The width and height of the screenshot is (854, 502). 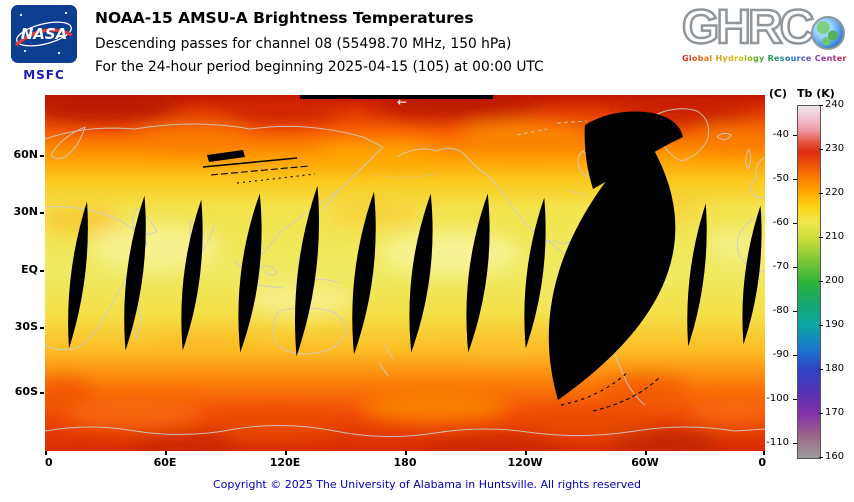 I want to click on y-axis-label: EQ, so click(x=29, y=269).